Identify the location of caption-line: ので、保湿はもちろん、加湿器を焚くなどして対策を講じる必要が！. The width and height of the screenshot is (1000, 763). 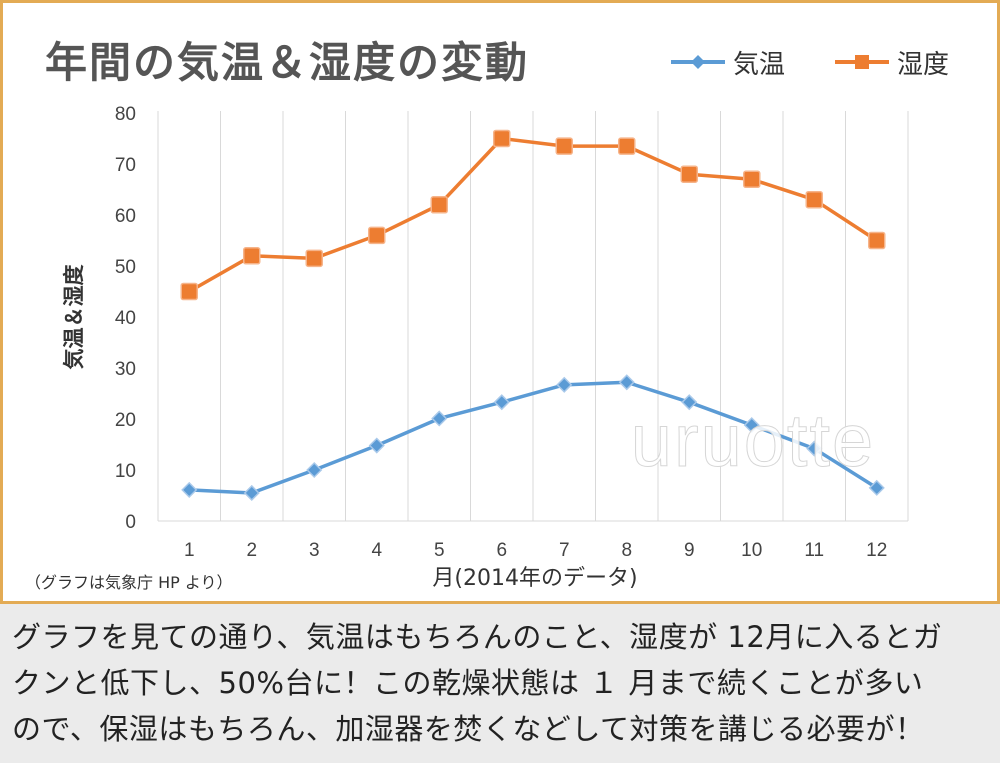
(468, 729).